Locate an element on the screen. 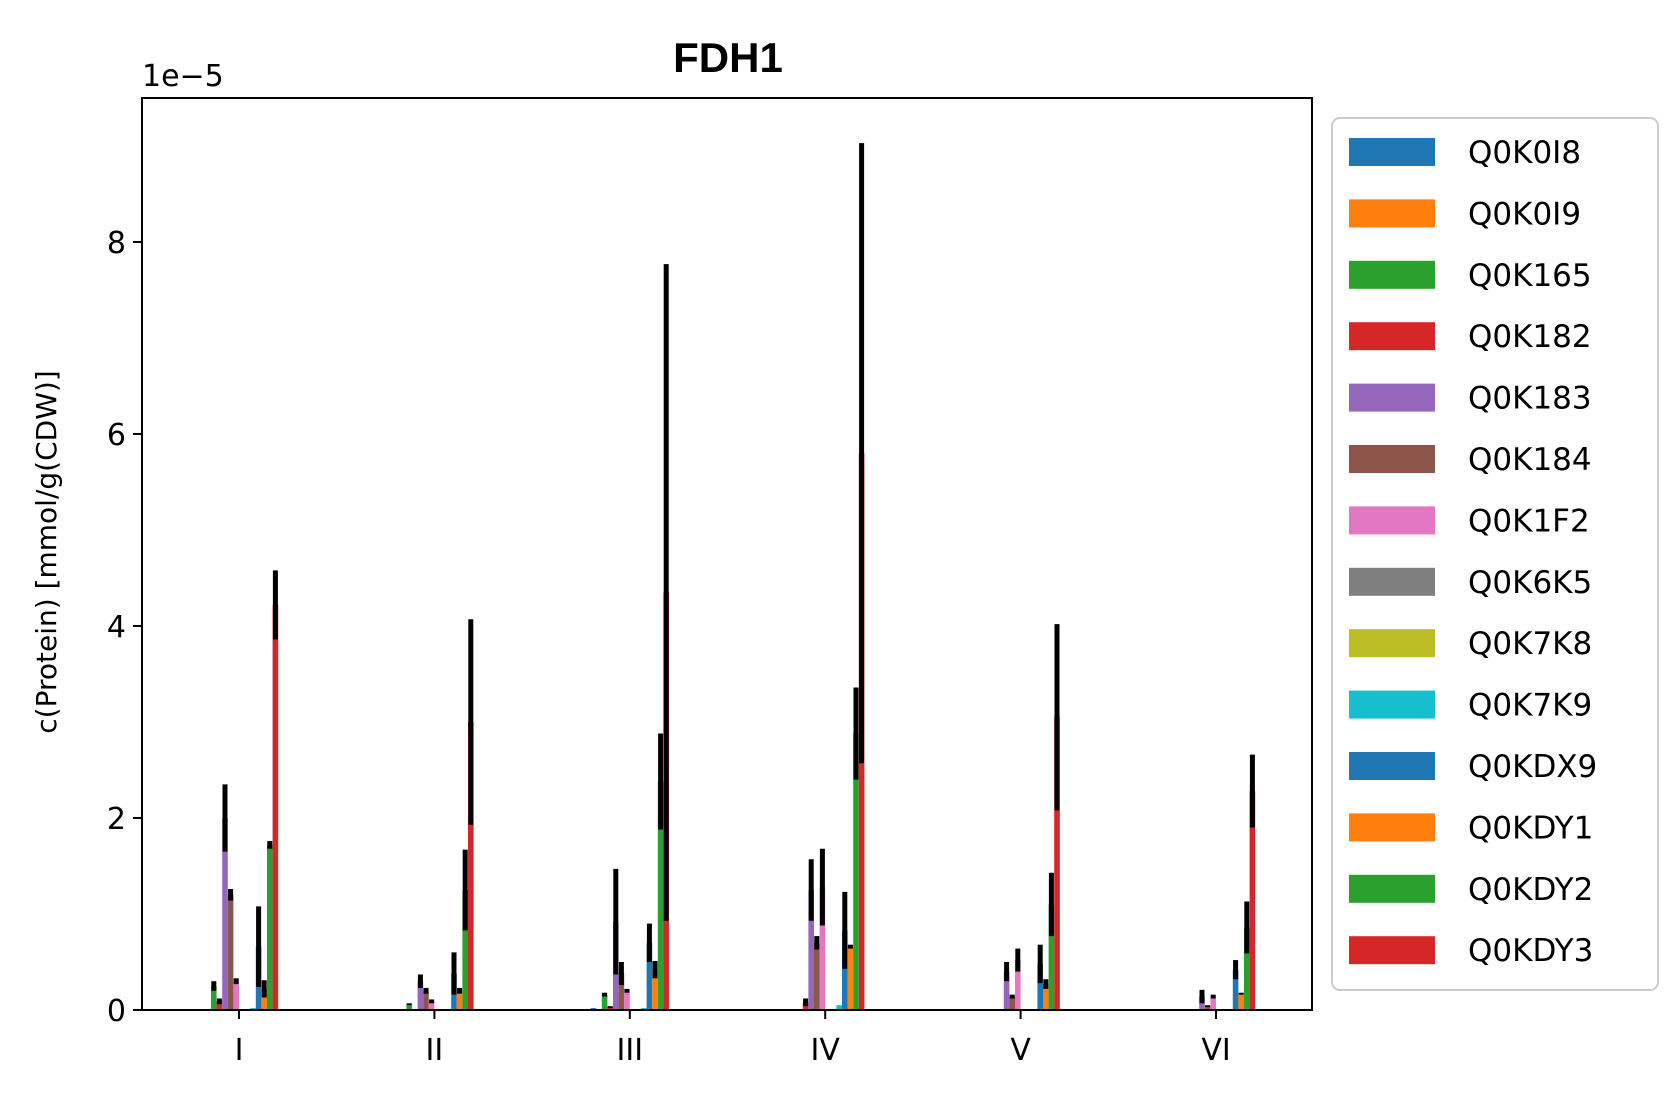 The image size is (1678, 1102). y-axis-multiplier: 1e−5 is located at coordinates (183, 76).